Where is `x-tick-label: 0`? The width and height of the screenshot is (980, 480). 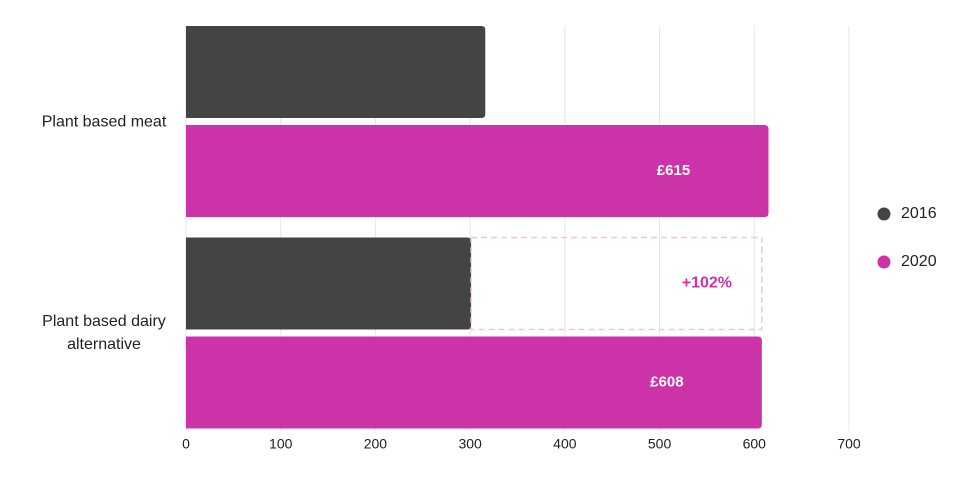
x-tick-label: 0 is located at coordinates (186, 444).